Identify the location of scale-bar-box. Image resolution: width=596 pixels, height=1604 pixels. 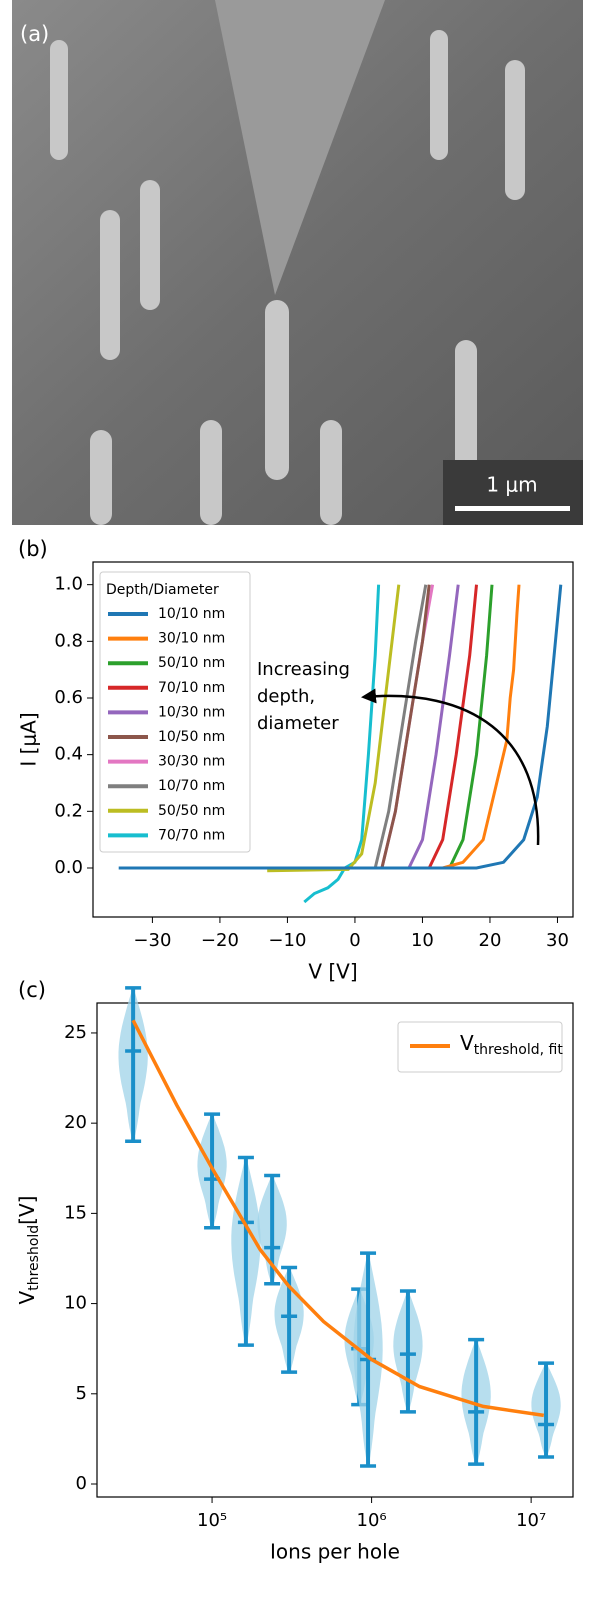
(513, 492).